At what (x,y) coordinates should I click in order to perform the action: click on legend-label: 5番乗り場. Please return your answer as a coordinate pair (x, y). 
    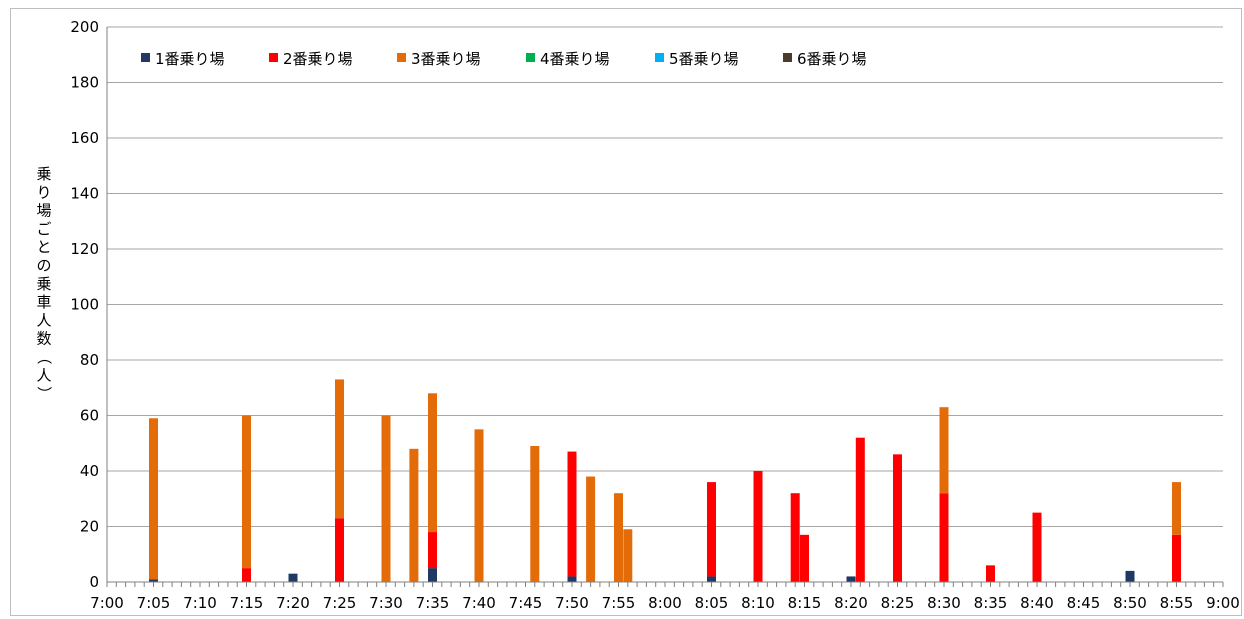
    Looking at the image, I should click on (704, 59).